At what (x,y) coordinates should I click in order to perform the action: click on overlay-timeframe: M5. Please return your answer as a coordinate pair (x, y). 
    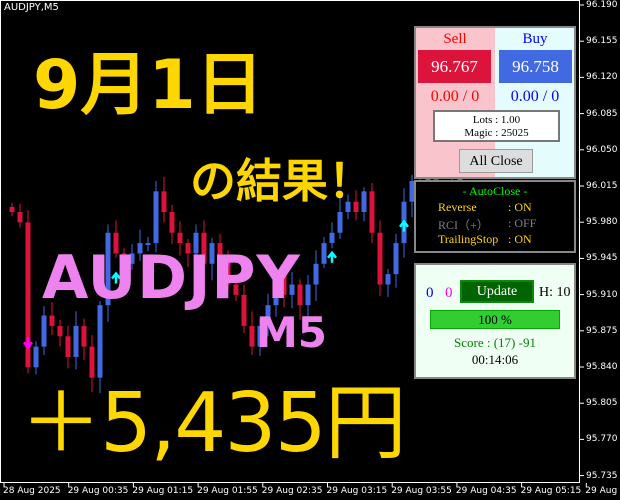
    Looking at the image, I should click on (292, 332).